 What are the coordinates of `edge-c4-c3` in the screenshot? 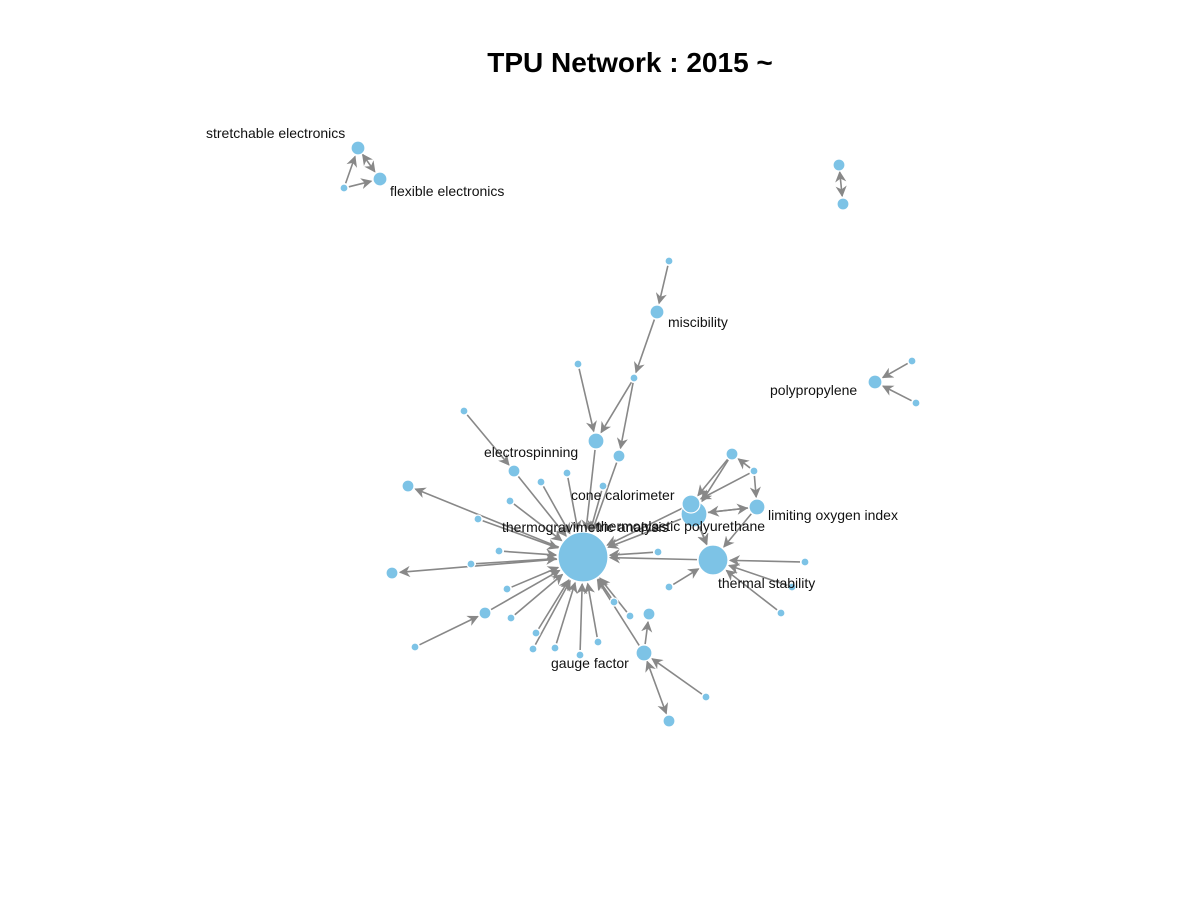 It's located at (744, 464).